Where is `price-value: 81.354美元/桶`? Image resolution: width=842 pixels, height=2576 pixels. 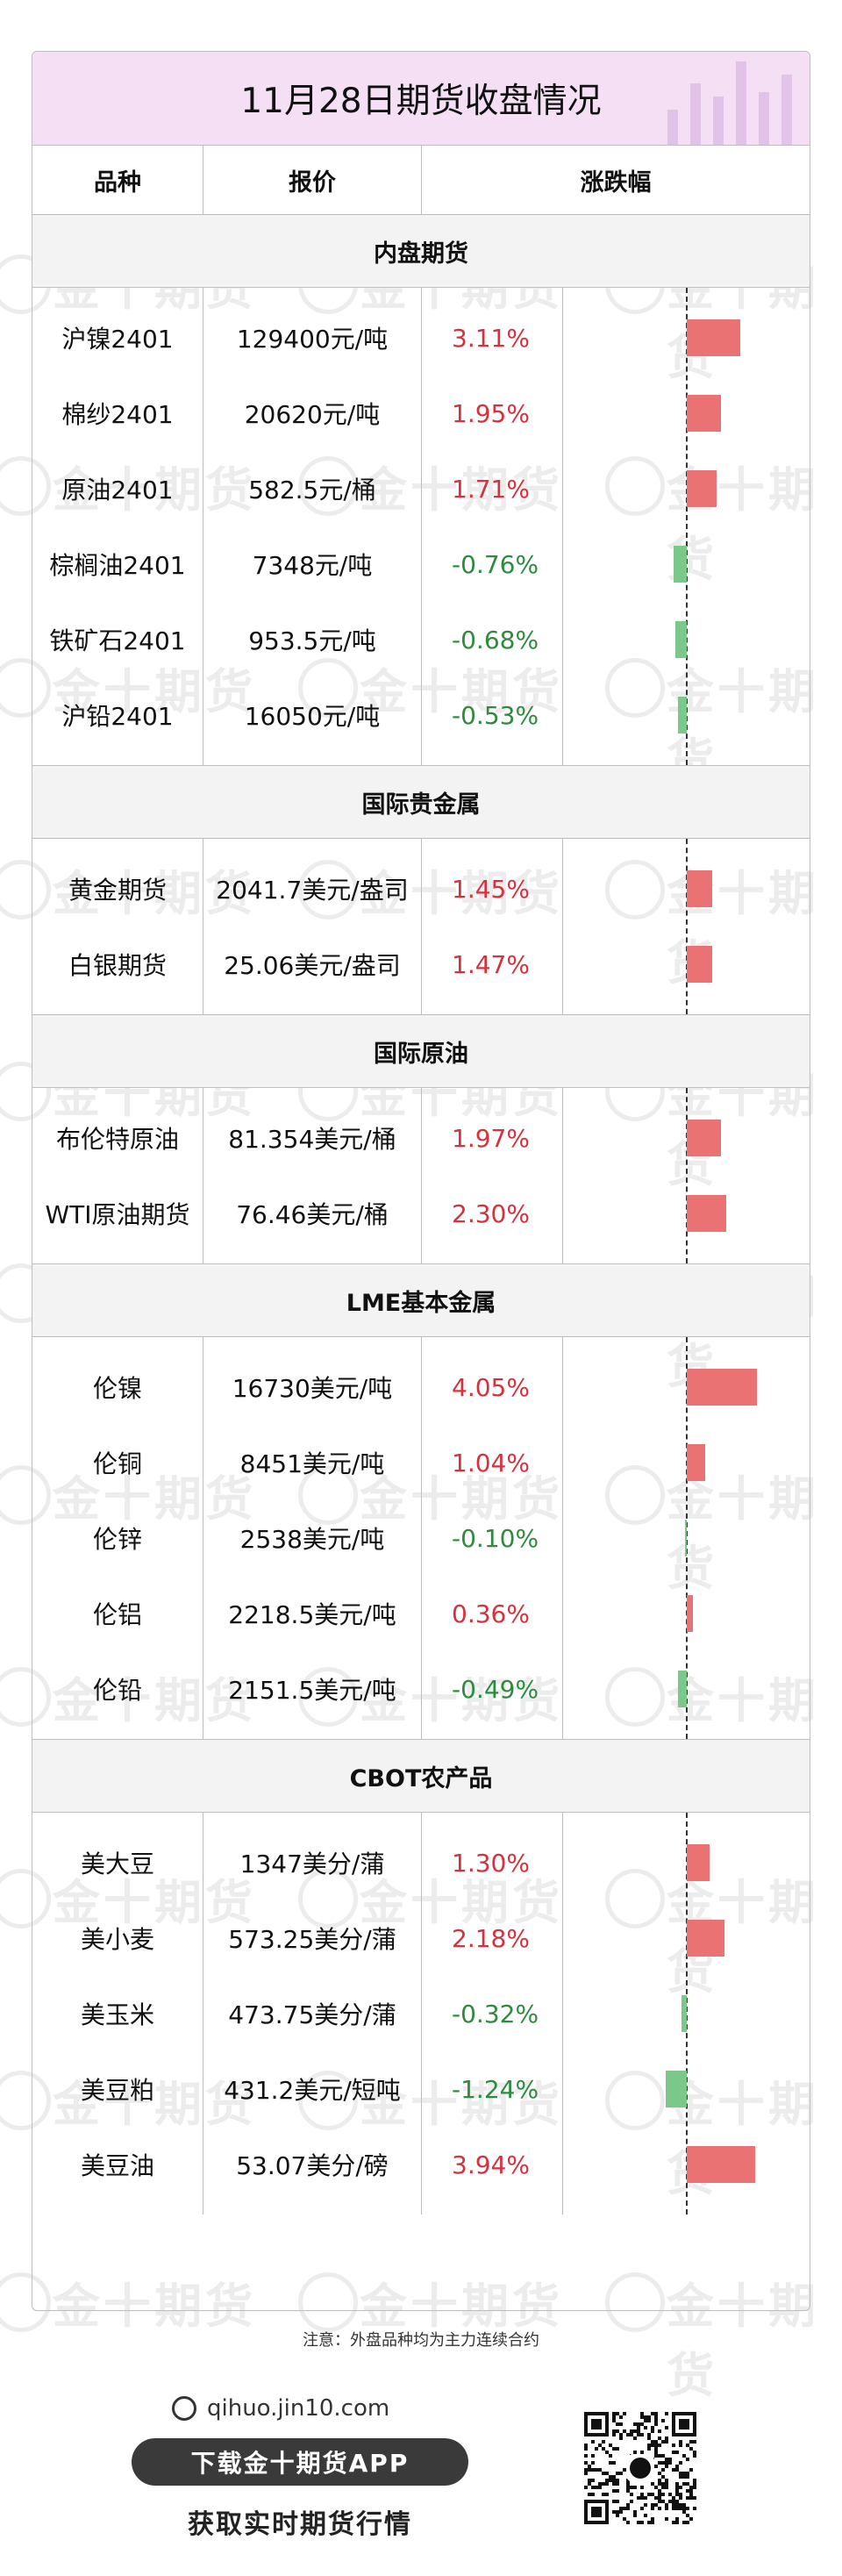 price-value: 81.354美元/桶 is located at coordinates (312, 1139).